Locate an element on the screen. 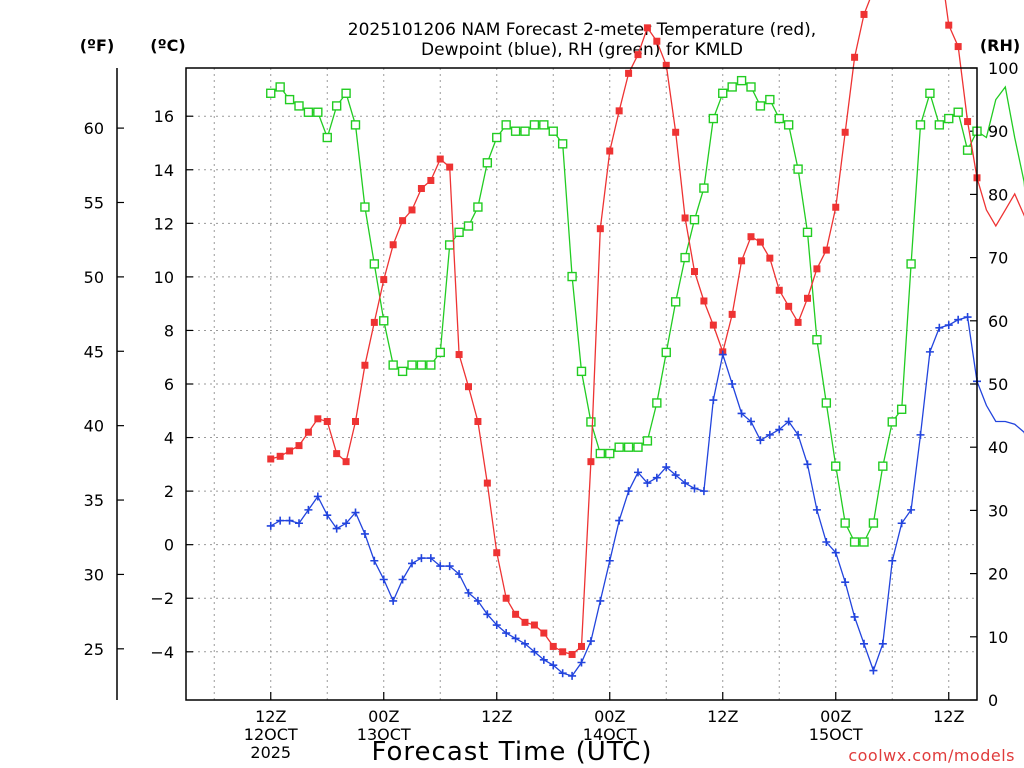 The image size is (1024, 768). celsius-tick-label: 12 is located at coordinates (164, 223).